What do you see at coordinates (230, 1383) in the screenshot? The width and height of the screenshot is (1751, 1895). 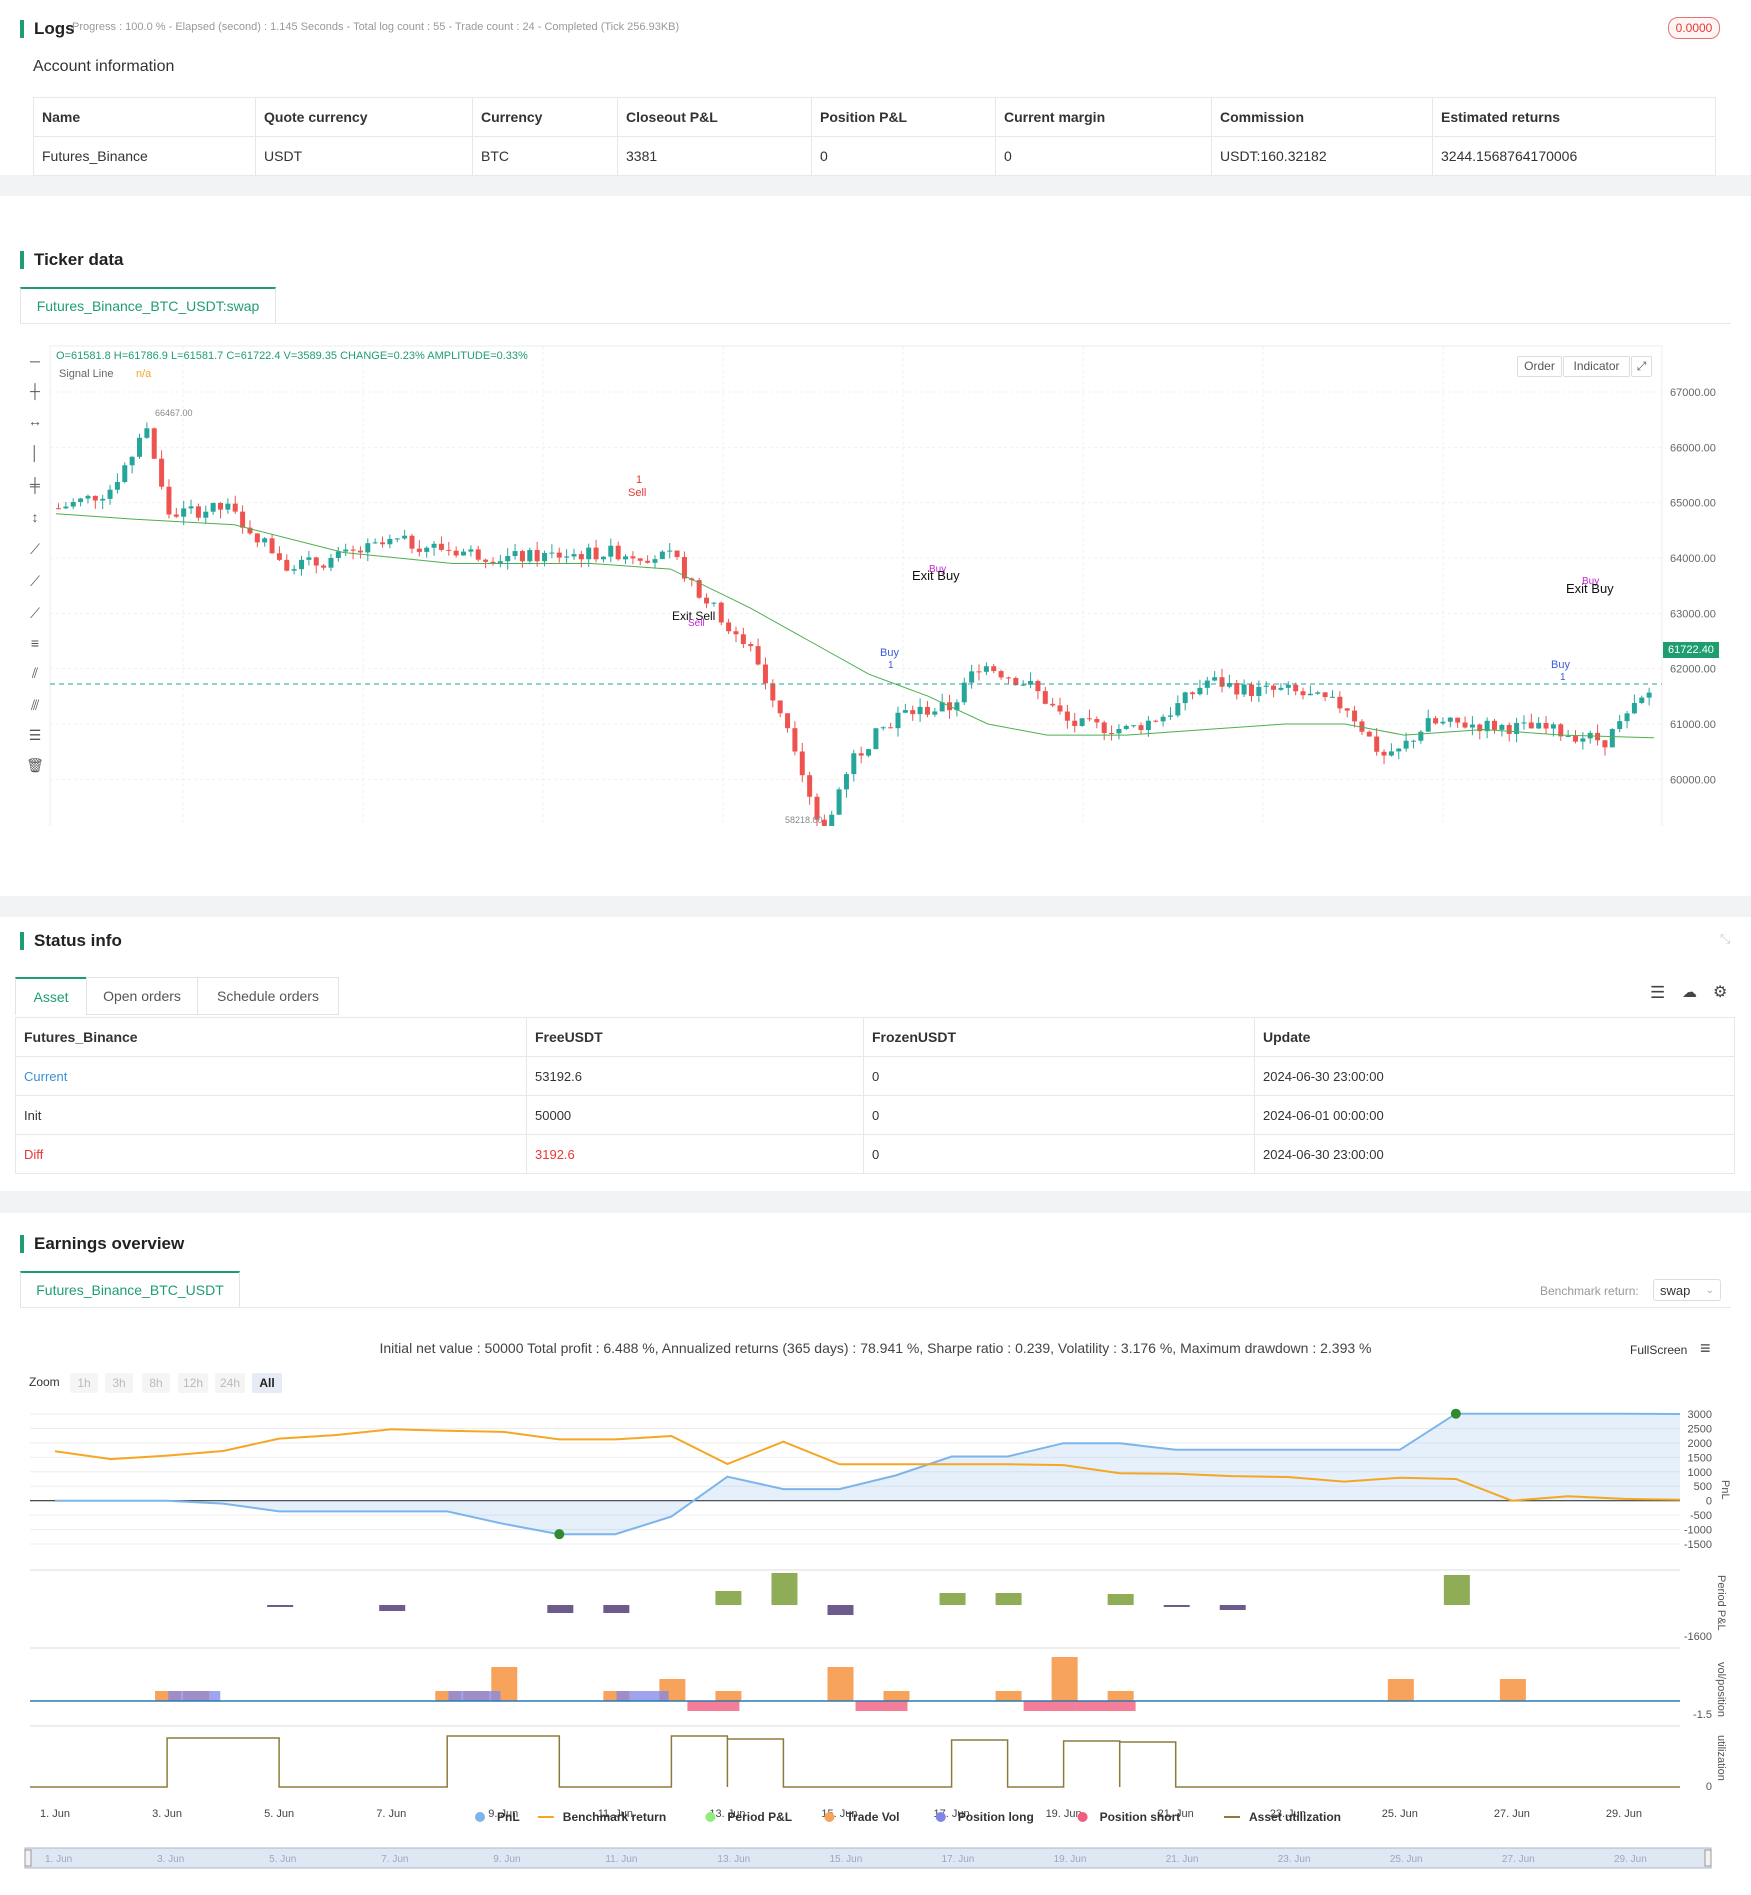 I see `zoom-24h-button: 24h` at bounding box center [230, 1383].